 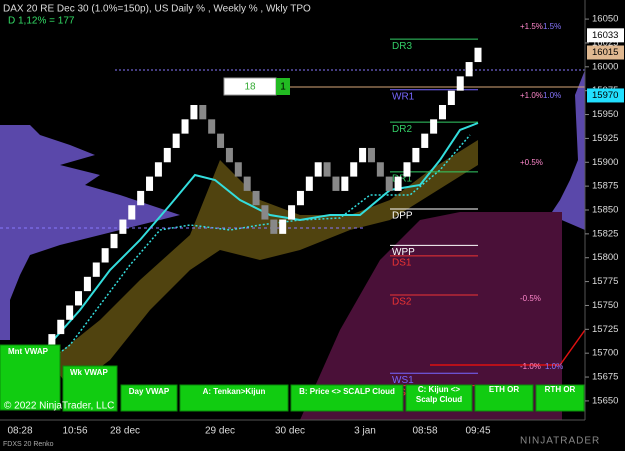 I want to click on instrument: FDXS 20 Renko, so click(x=28, y=444).